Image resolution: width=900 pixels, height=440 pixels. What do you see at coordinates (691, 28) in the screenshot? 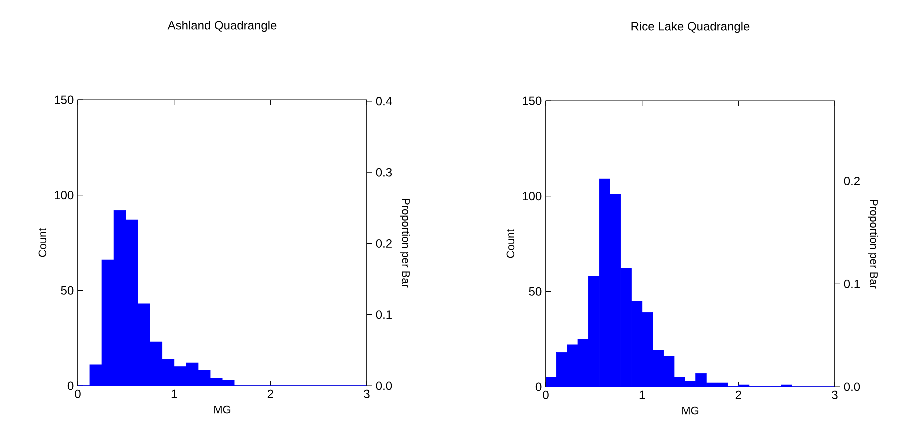
I see `chart-title: Rice Lake Quadrangle` at bounding box center [691, 28].